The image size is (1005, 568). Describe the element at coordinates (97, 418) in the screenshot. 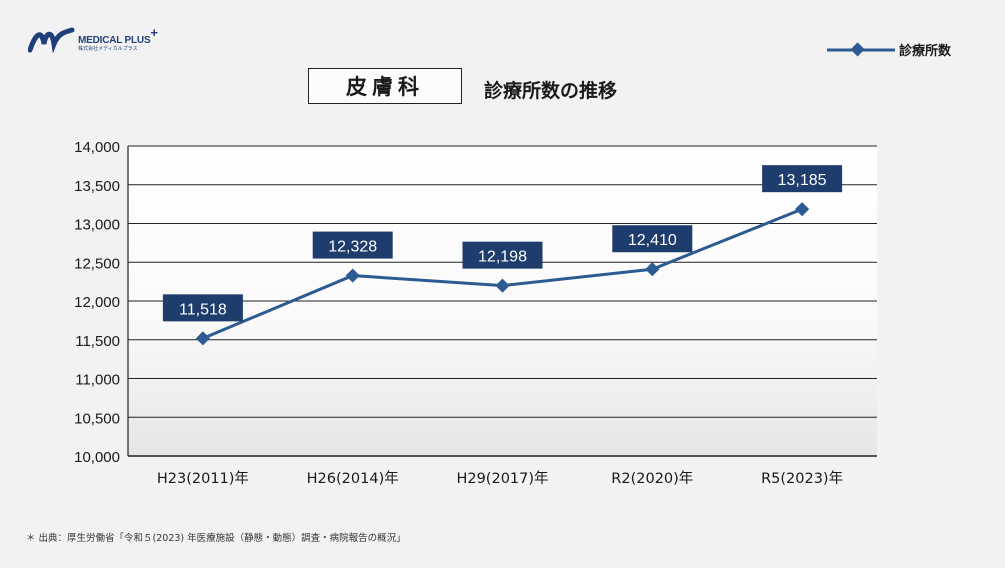

I see `y-tick-label: 10,500` at that location.